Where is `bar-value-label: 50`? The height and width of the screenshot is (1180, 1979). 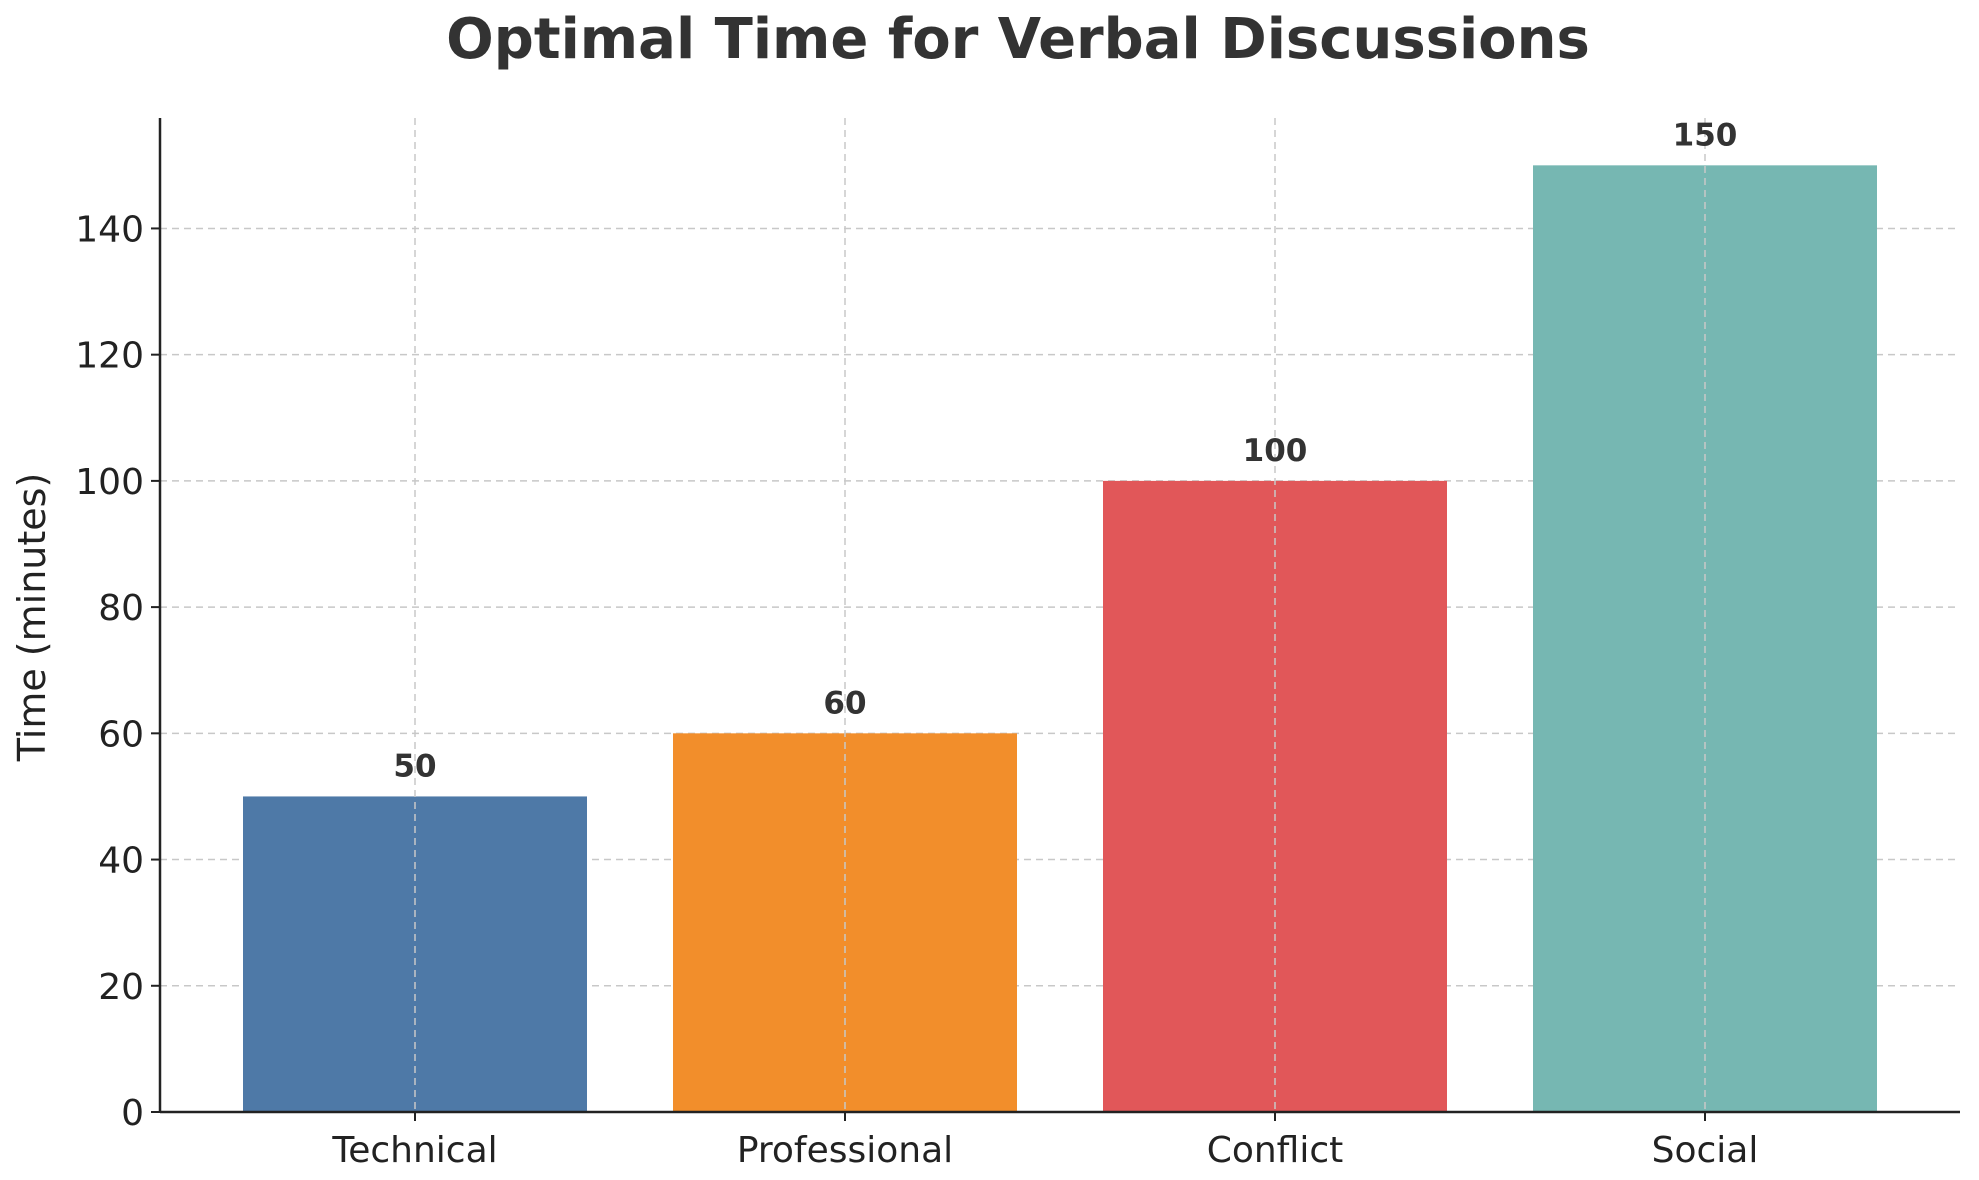 bar-value-label: 50 is located at coordinates (414, 766).